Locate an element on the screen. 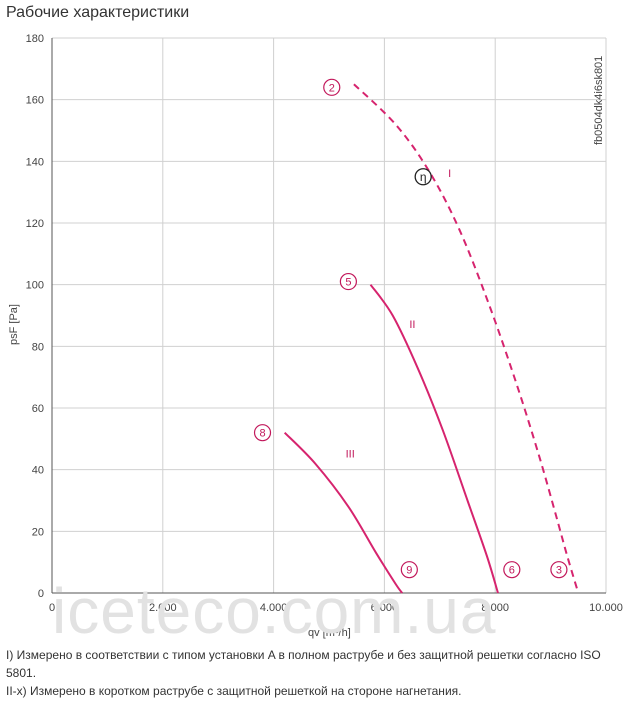 The height and width of the screenshot is (708, 640). curve-iii is located at coordinates (343, 512).